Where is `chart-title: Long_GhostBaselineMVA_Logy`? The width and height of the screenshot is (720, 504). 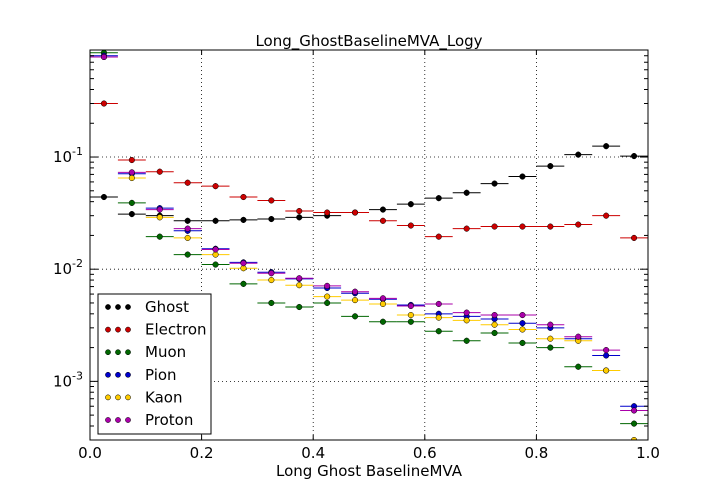 chart-title: Long_GhostBaselineMVA_Logy is located at coordinates (368, 41).